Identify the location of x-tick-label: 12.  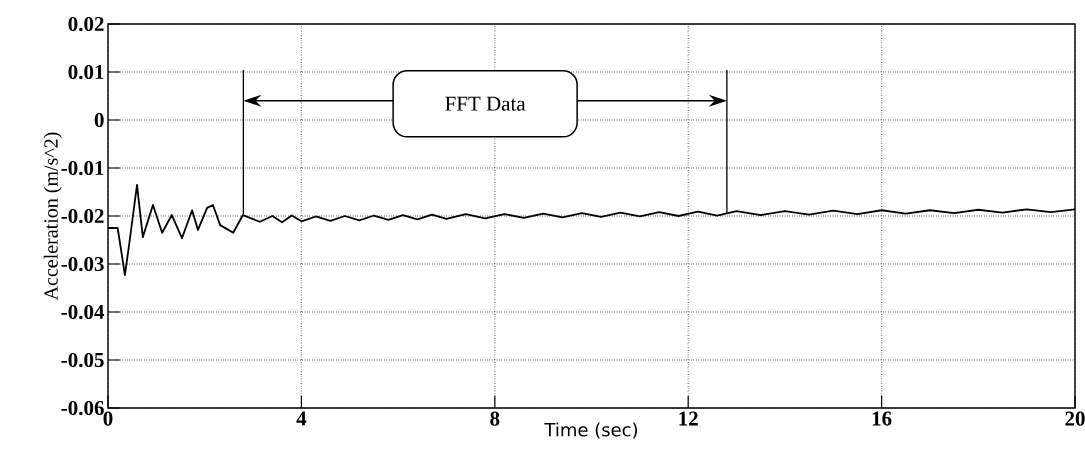
(688, 418).